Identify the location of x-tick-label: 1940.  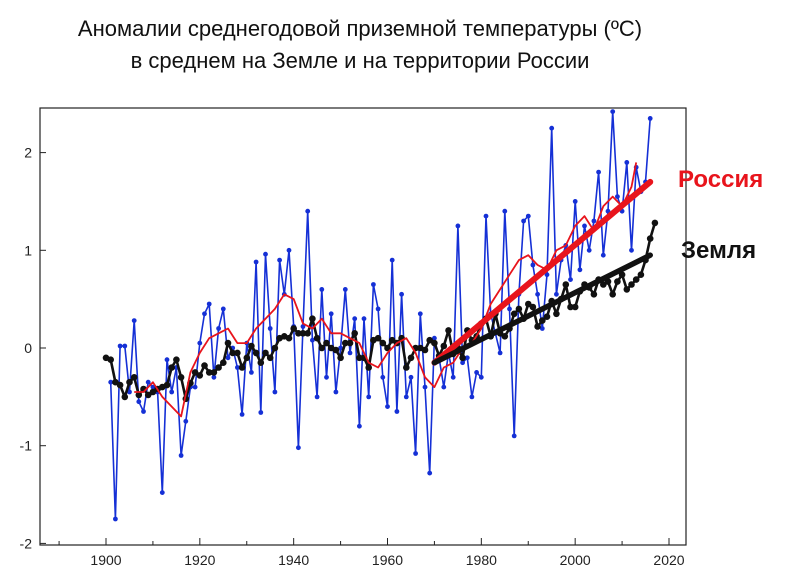
(293, 560).